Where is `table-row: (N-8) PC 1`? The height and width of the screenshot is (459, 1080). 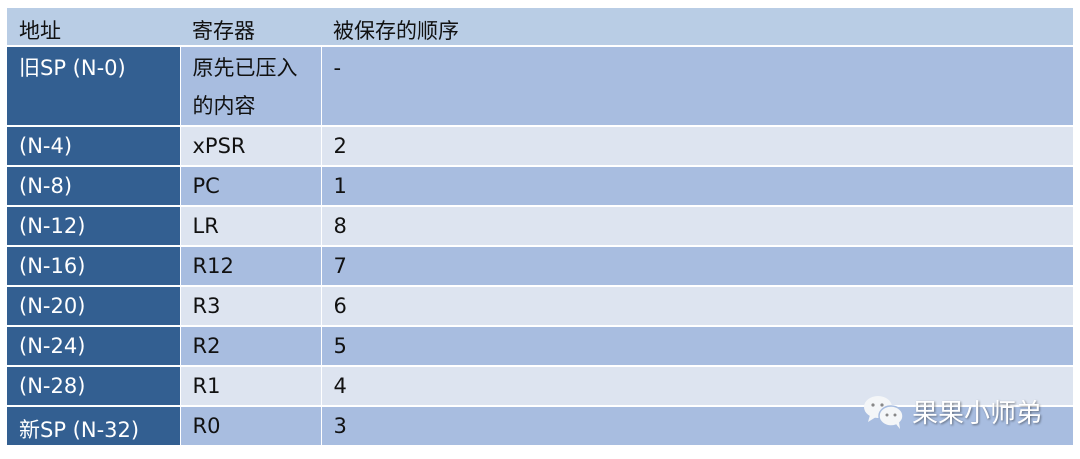 table-row: (N-8) PC 1 is located at coordinates (540, 186).